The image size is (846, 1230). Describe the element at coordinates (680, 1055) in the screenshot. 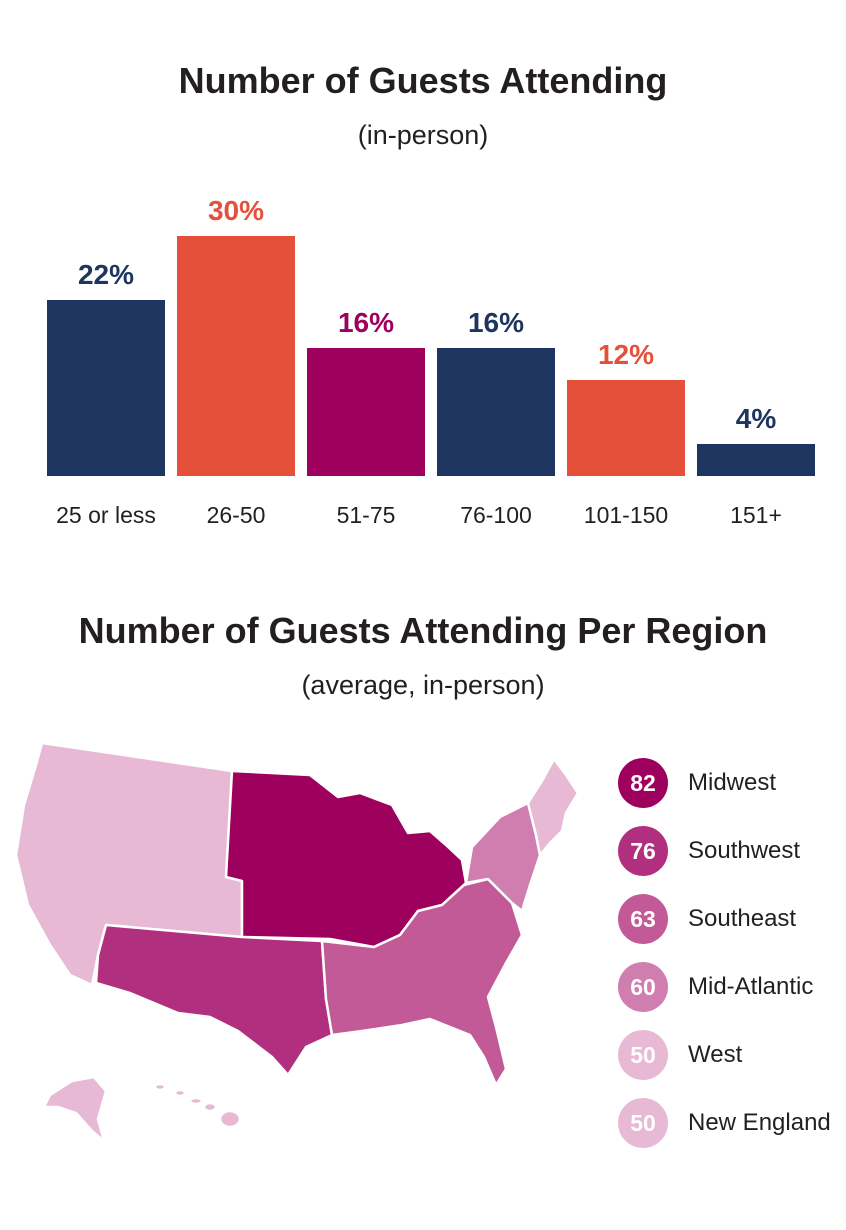

I see `legend-item-west: 50 West` at that location.